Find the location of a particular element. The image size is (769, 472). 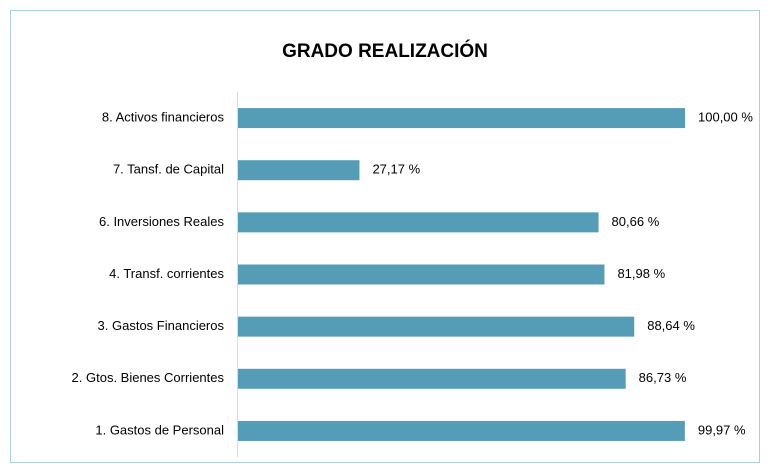

category-label: 4. Transf. corrientes is located at coordinates (166, 273).